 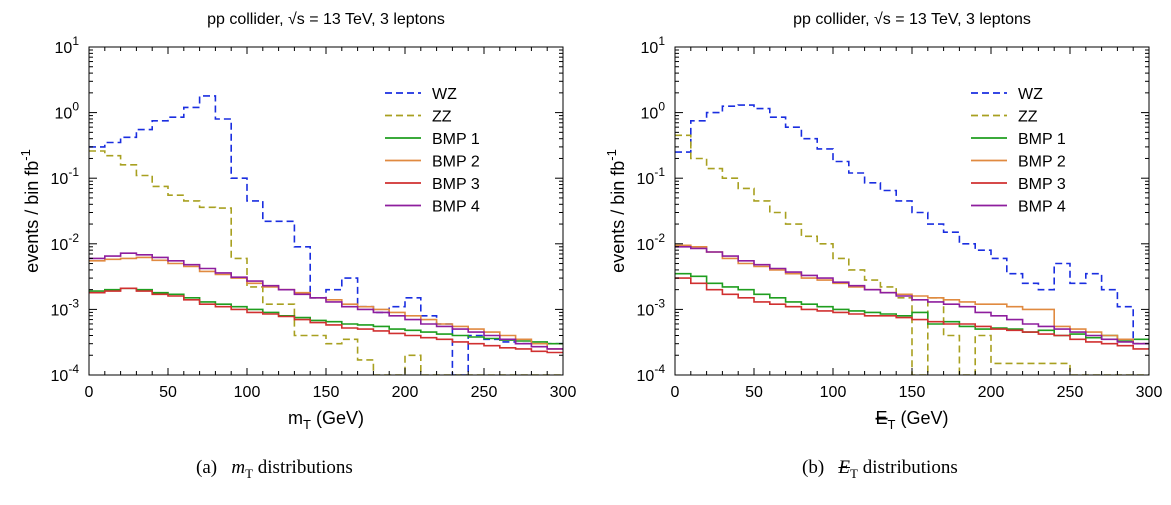 What do you see at coordinates (1070, 392) in the screenshot?
I see `chart-1-xtick-label: 250` at bounding box center [1070, 392].